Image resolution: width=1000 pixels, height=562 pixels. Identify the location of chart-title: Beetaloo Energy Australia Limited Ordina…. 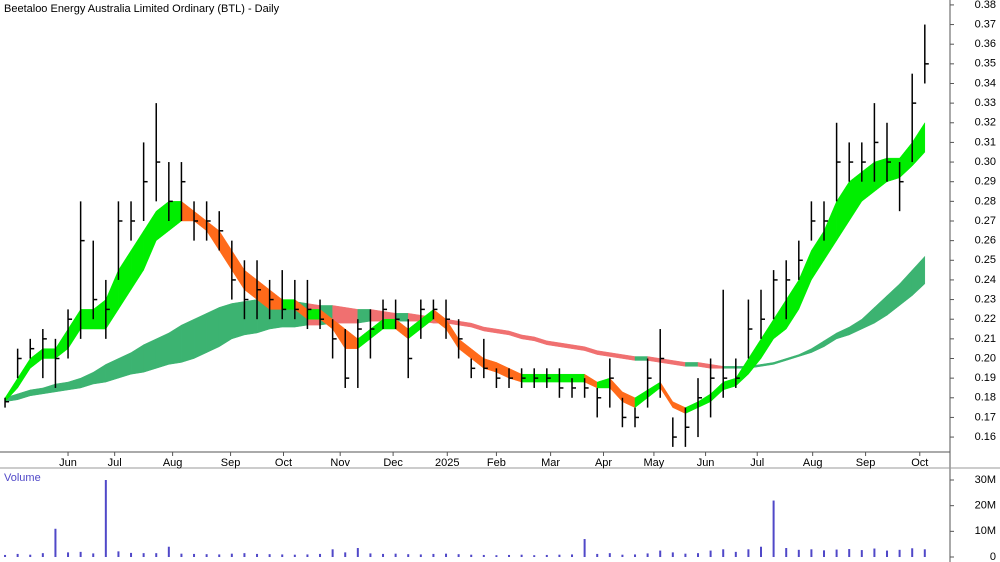
(142, 9).